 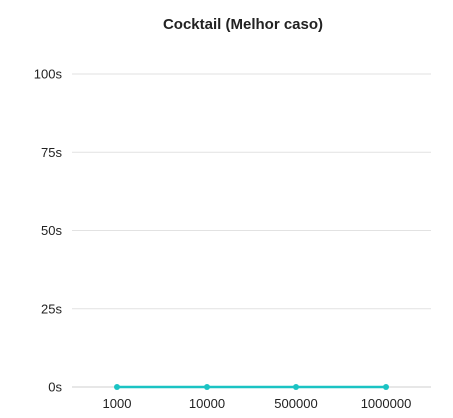 I want to click on x-tick-label: 1000, so click(x=117, y=403).